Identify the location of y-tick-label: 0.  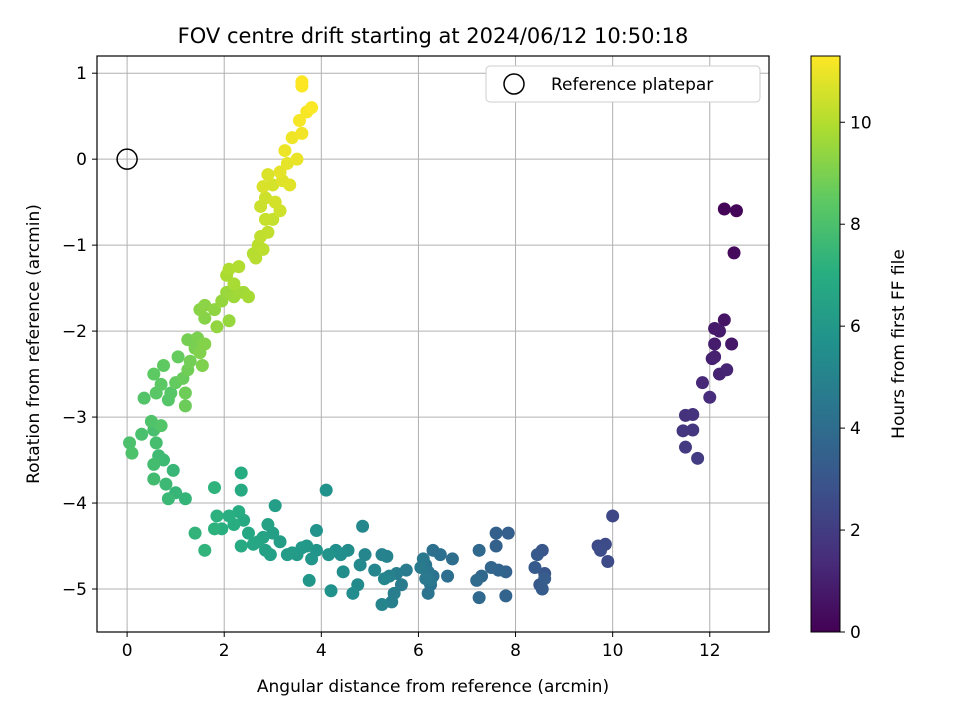
(81, 160).